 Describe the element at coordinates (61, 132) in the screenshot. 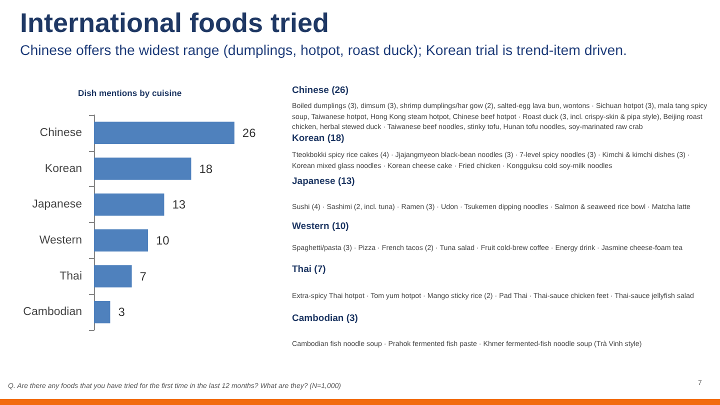

I see `y-tick-label: Chinese` at that location.